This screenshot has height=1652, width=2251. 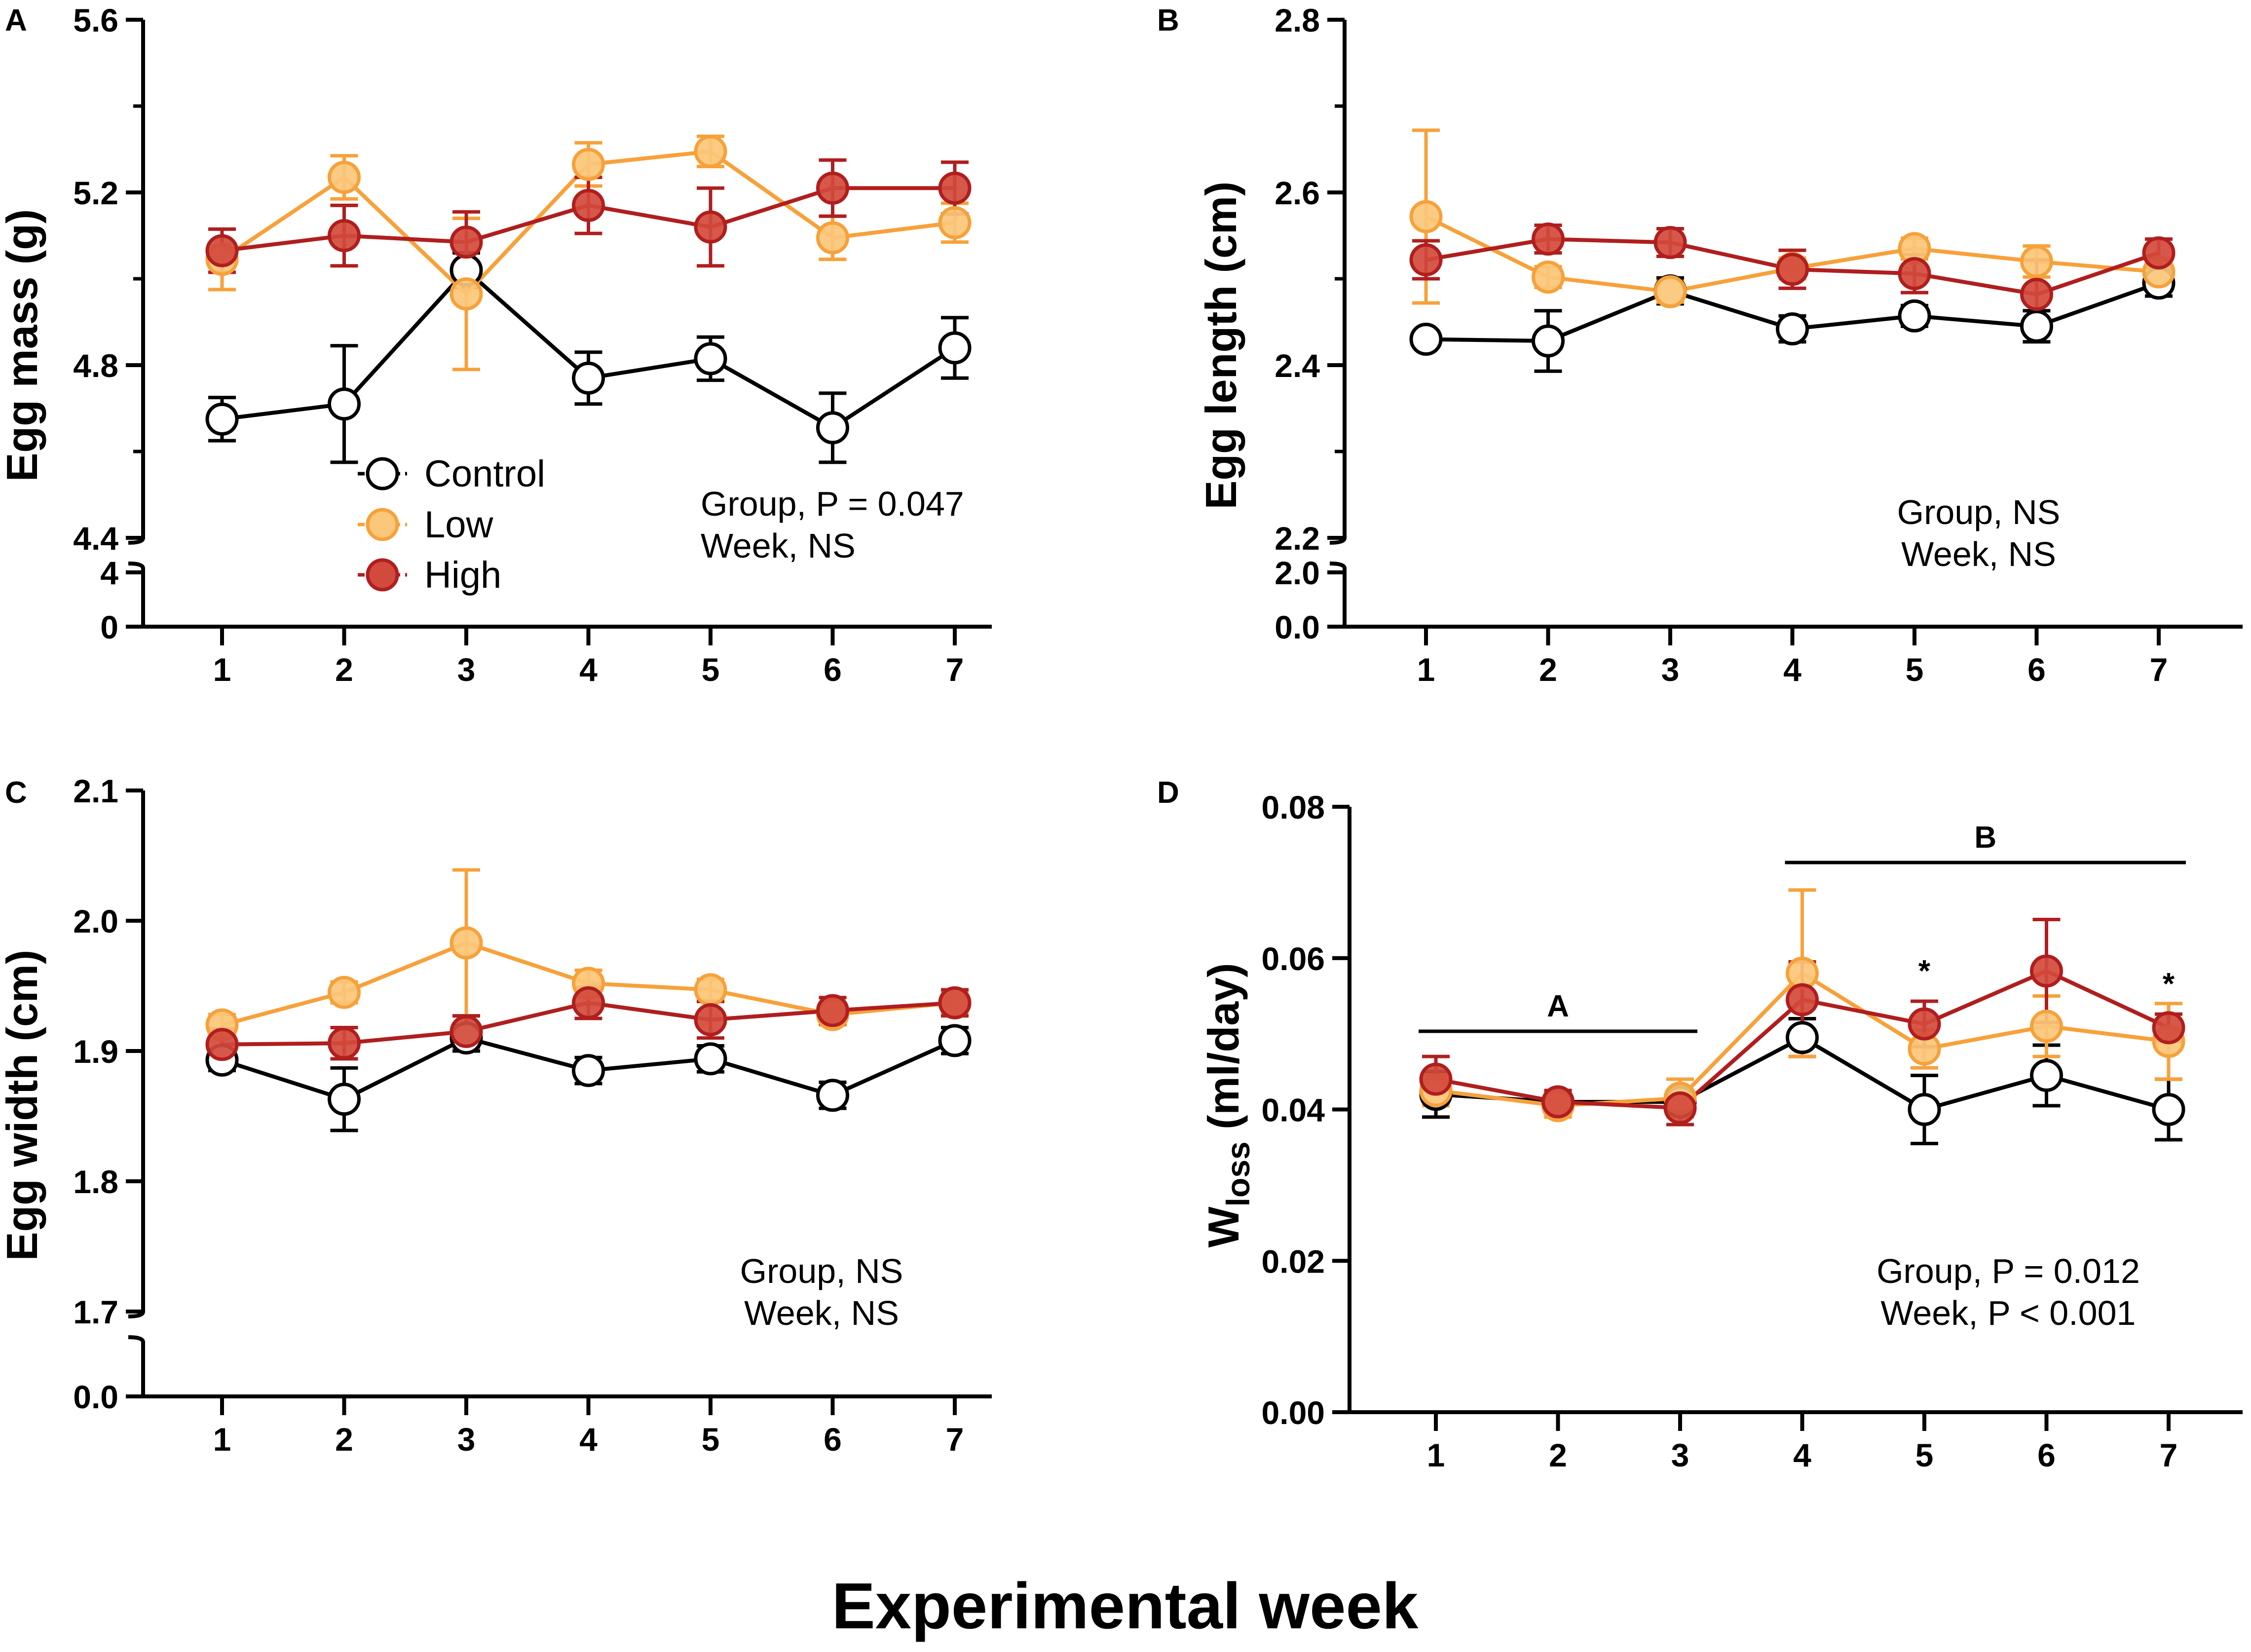 I want to click on stats-annotation: Week, P < 0.001, so click(x=2008, y=1313).